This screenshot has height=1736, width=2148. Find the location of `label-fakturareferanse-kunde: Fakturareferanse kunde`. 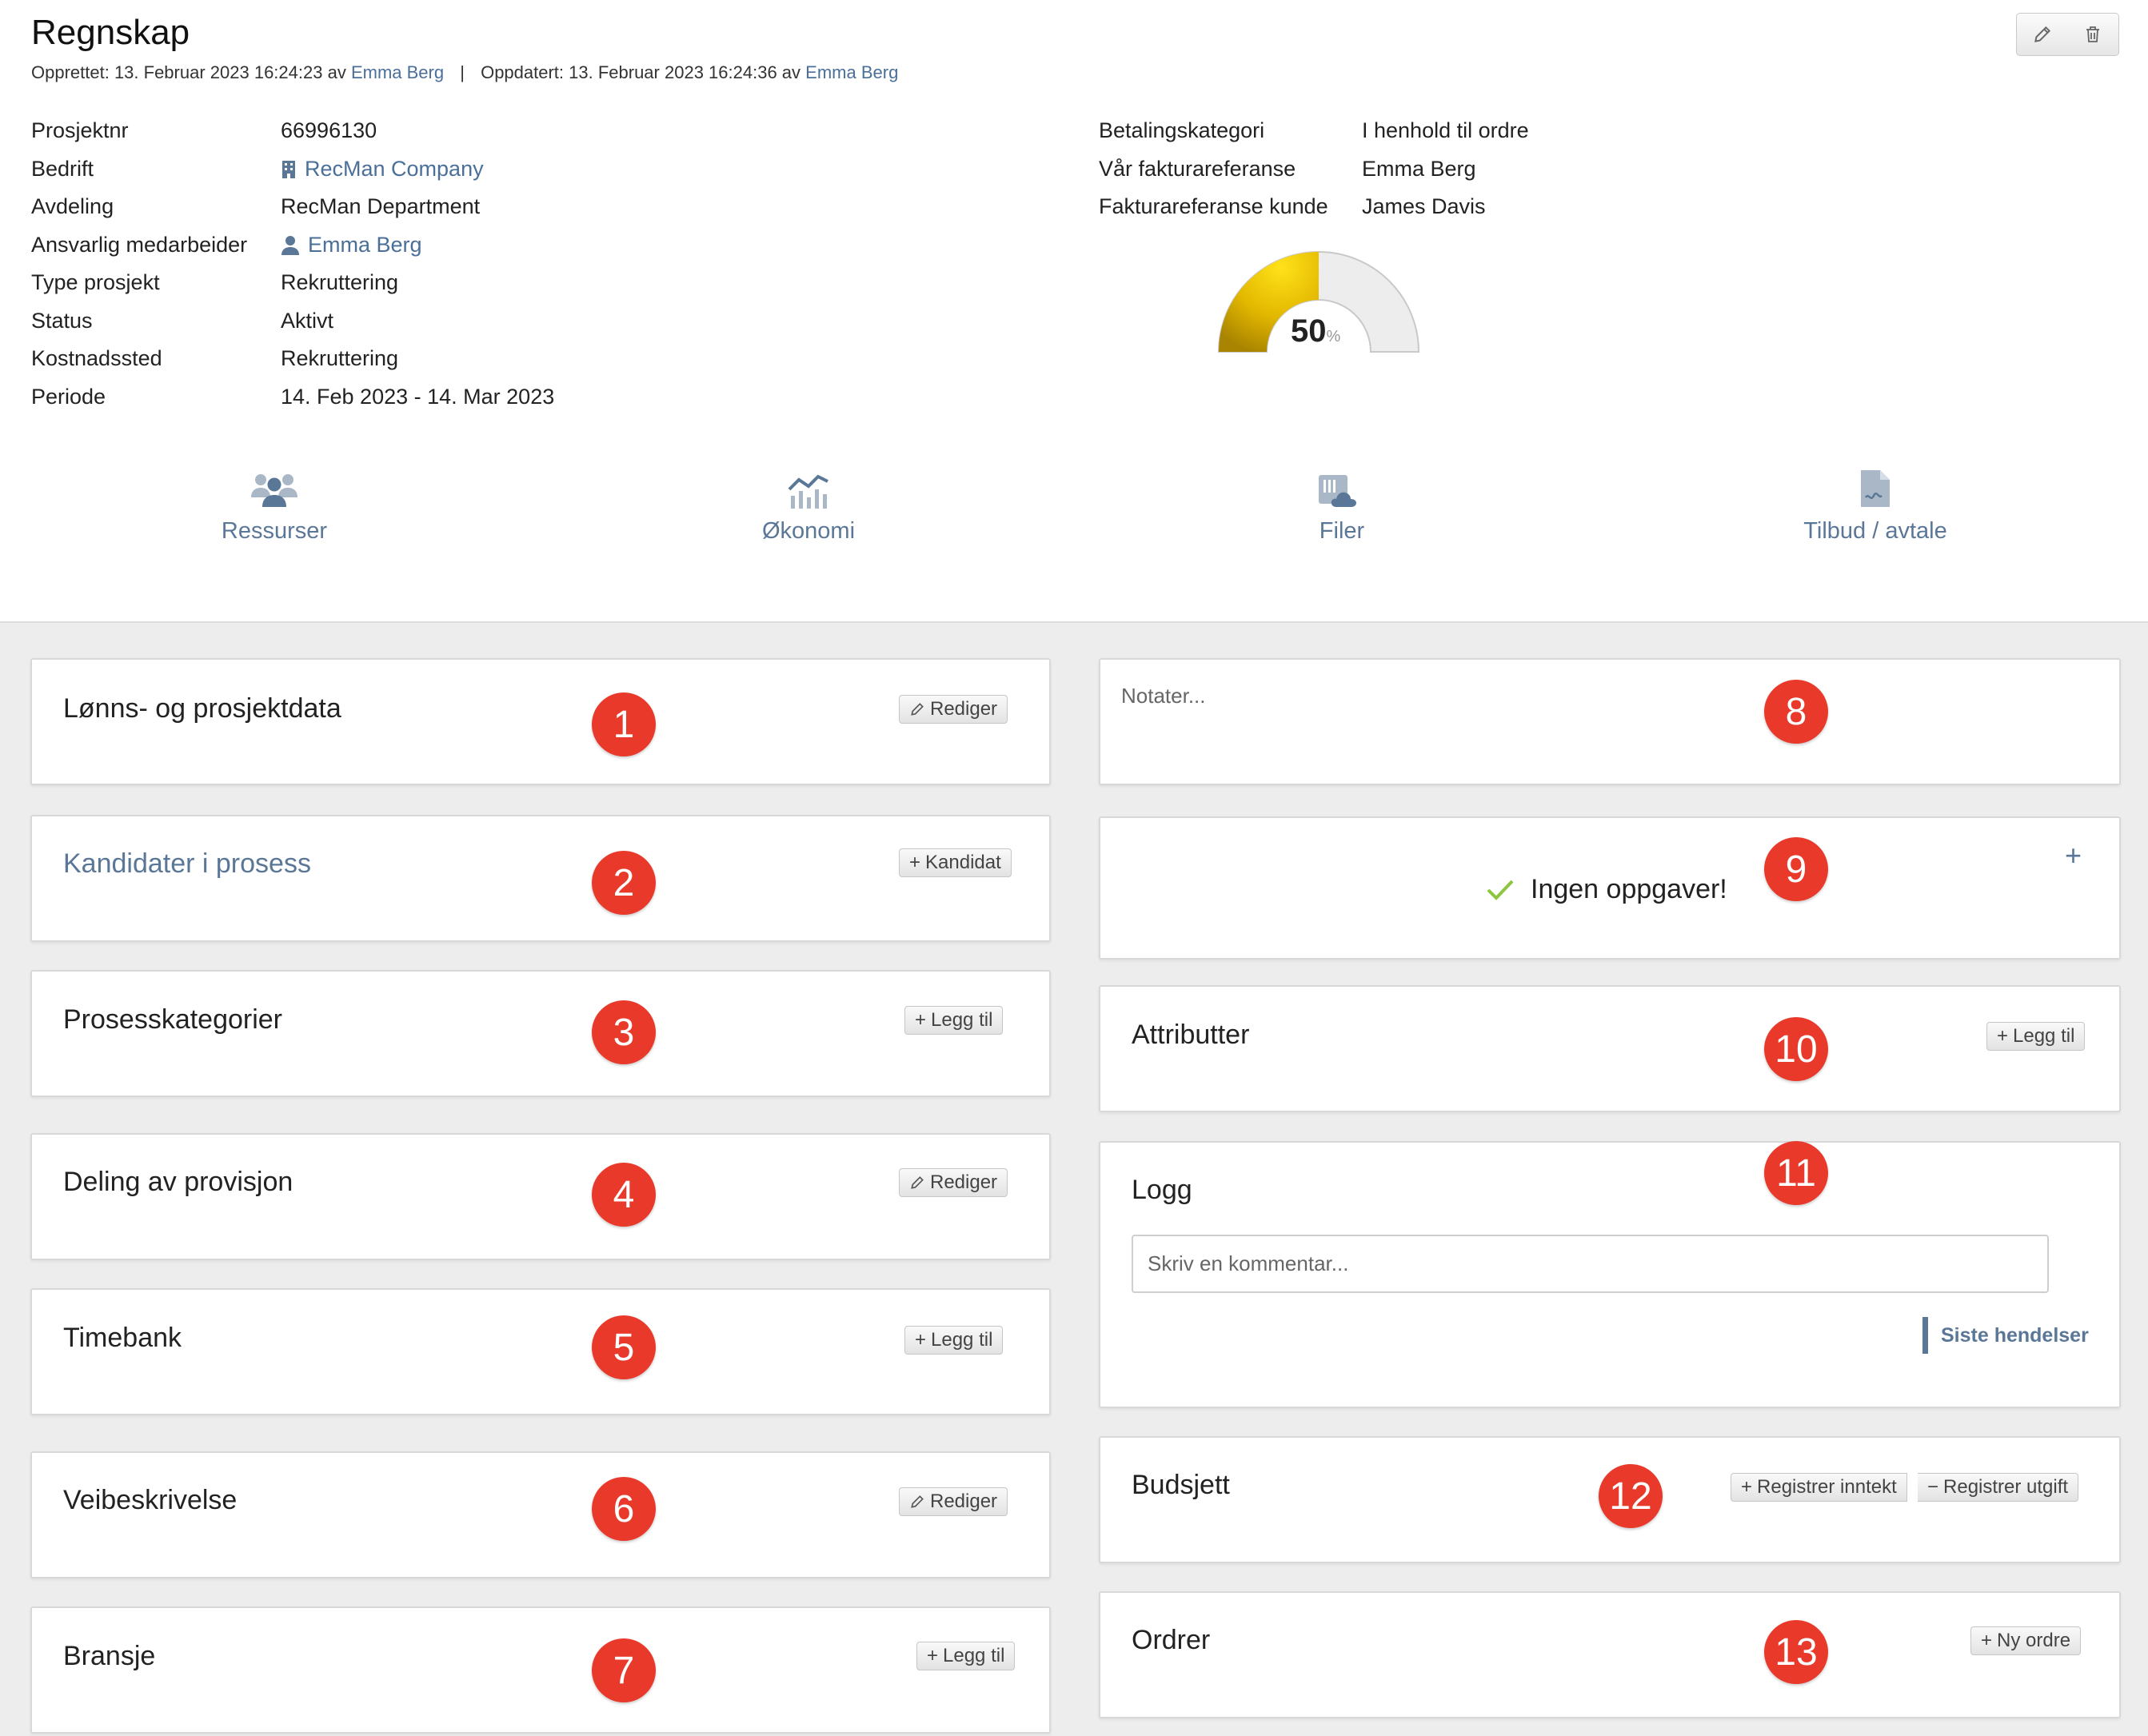

label-fakturareferanse-kunde: Fakturareferanse kunde is located at coordinates (1213, 206).